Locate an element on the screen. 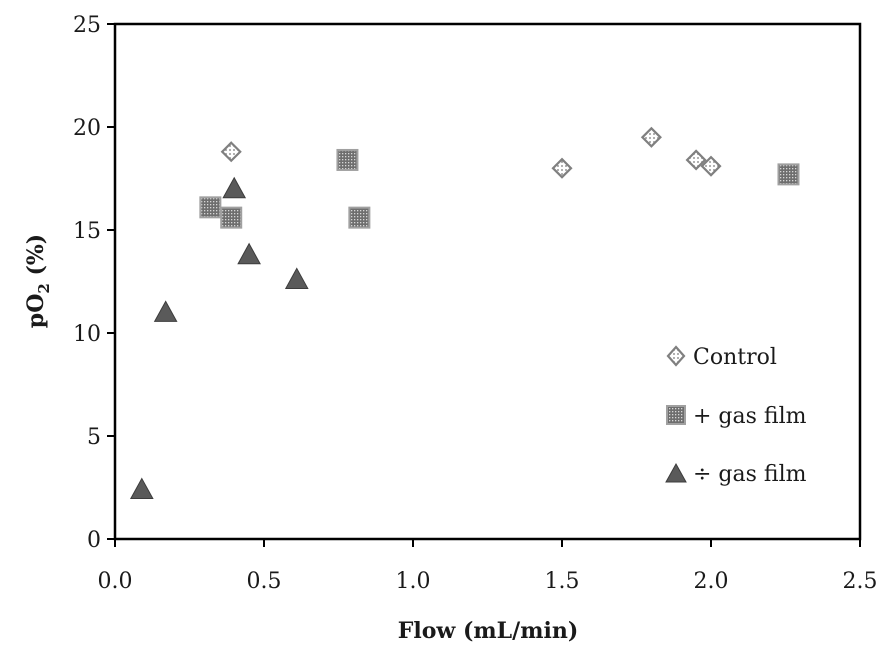  legend-item-gas-film: + gas film is located at coordinates (736, 416).